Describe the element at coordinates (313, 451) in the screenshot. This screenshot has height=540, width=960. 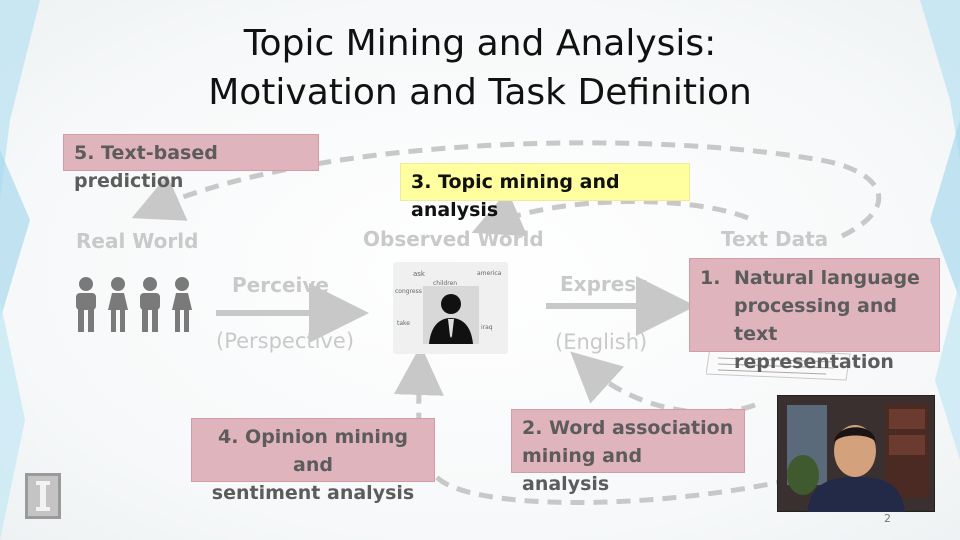
I see `box-opinion-line-1: 4. Opinion mining and` at that location.